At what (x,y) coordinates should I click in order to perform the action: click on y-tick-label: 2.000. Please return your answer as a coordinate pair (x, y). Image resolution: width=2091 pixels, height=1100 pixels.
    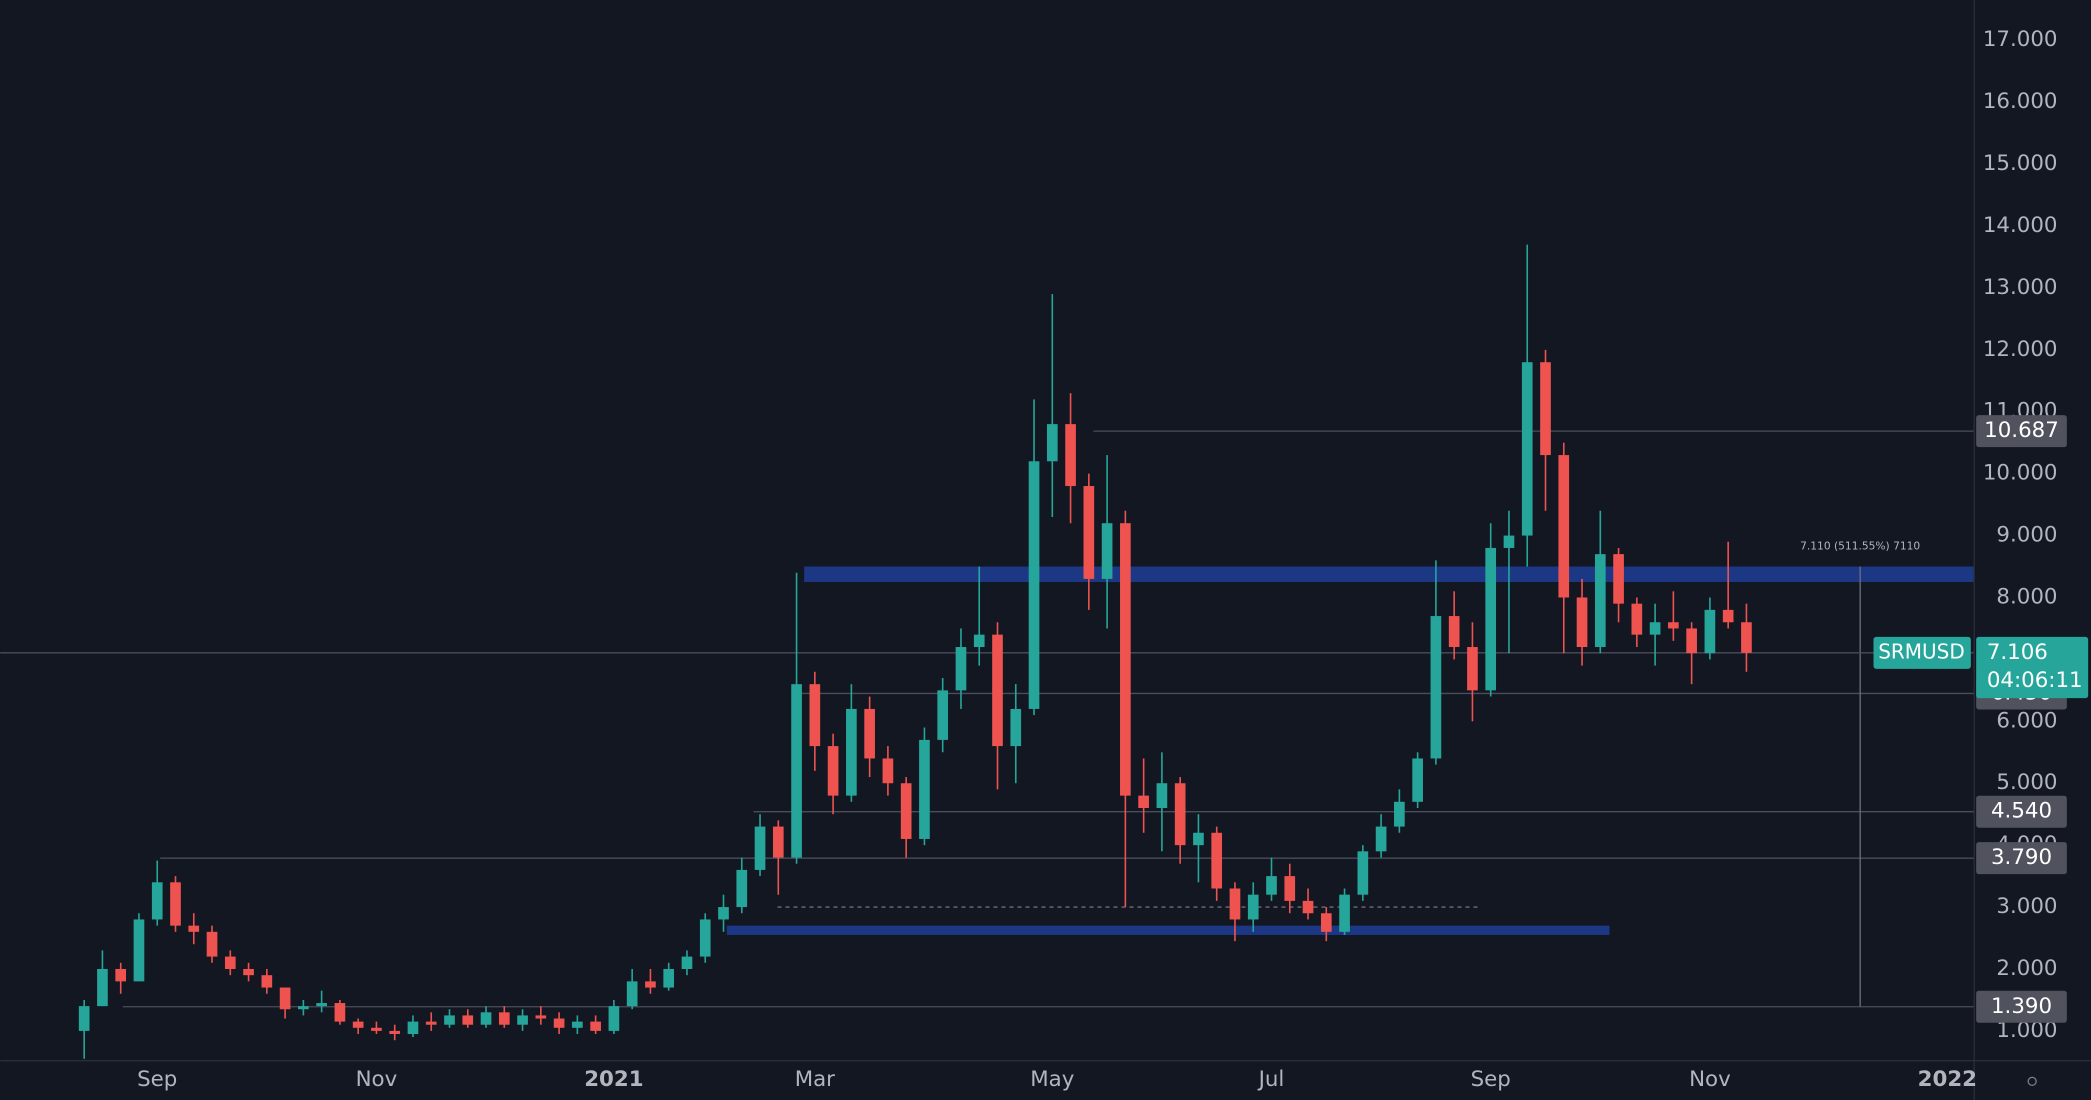
    Looking at the image, I should click on (2026, 968).